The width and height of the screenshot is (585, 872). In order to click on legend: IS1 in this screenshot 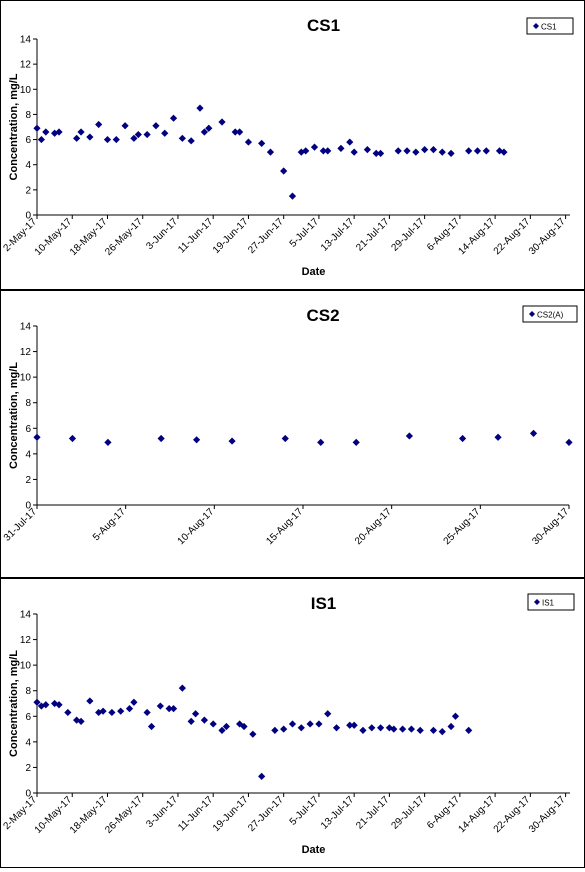, I will do `click(551, 602)`.